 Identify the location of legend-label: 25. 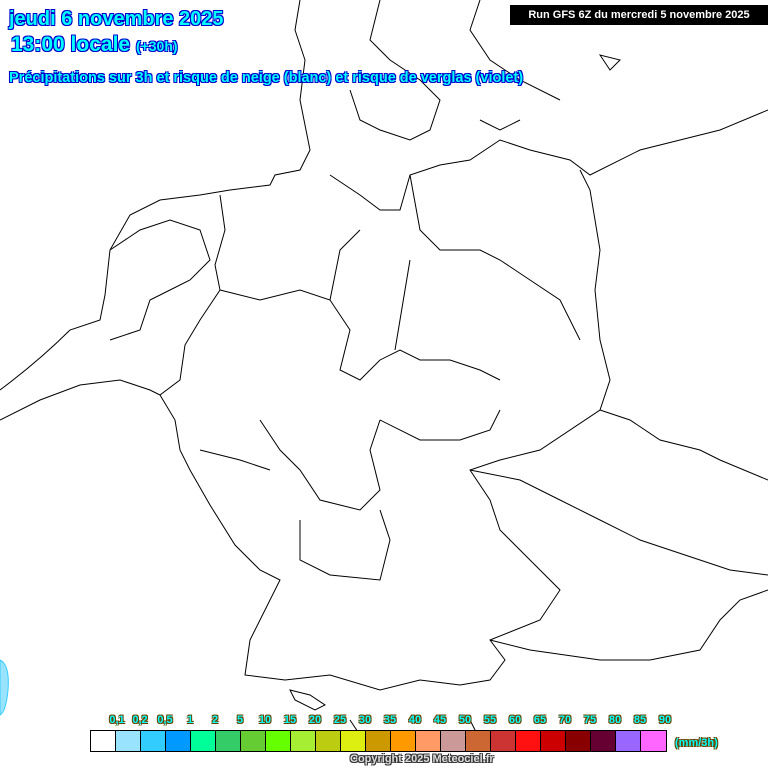
(340, 720).